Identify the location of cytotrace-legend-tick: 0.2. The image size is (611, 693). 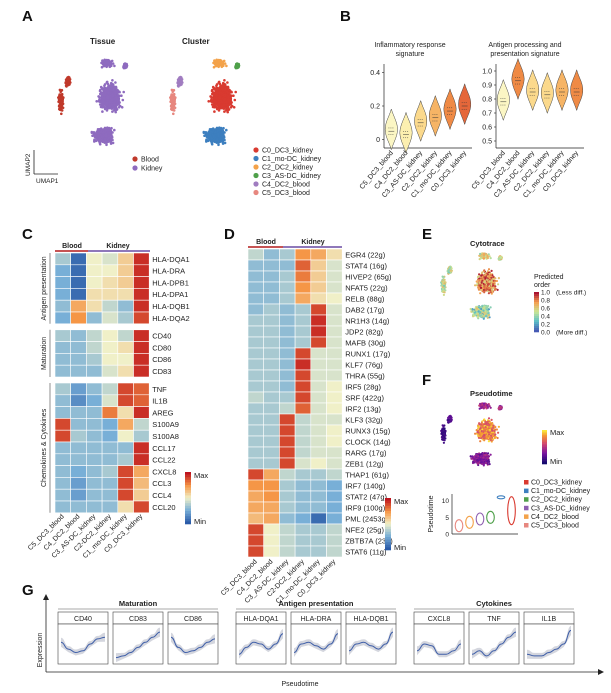
(545, 325).